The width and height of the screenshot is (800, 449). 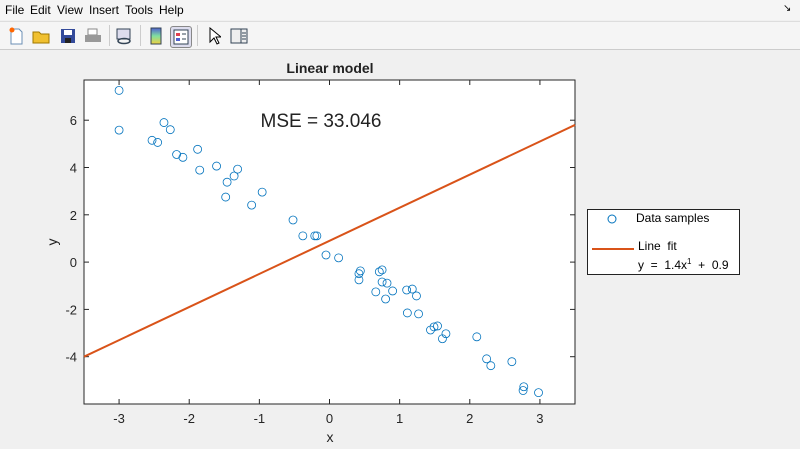 I want to click on new-figure-icon, so click(x=16, y=36).